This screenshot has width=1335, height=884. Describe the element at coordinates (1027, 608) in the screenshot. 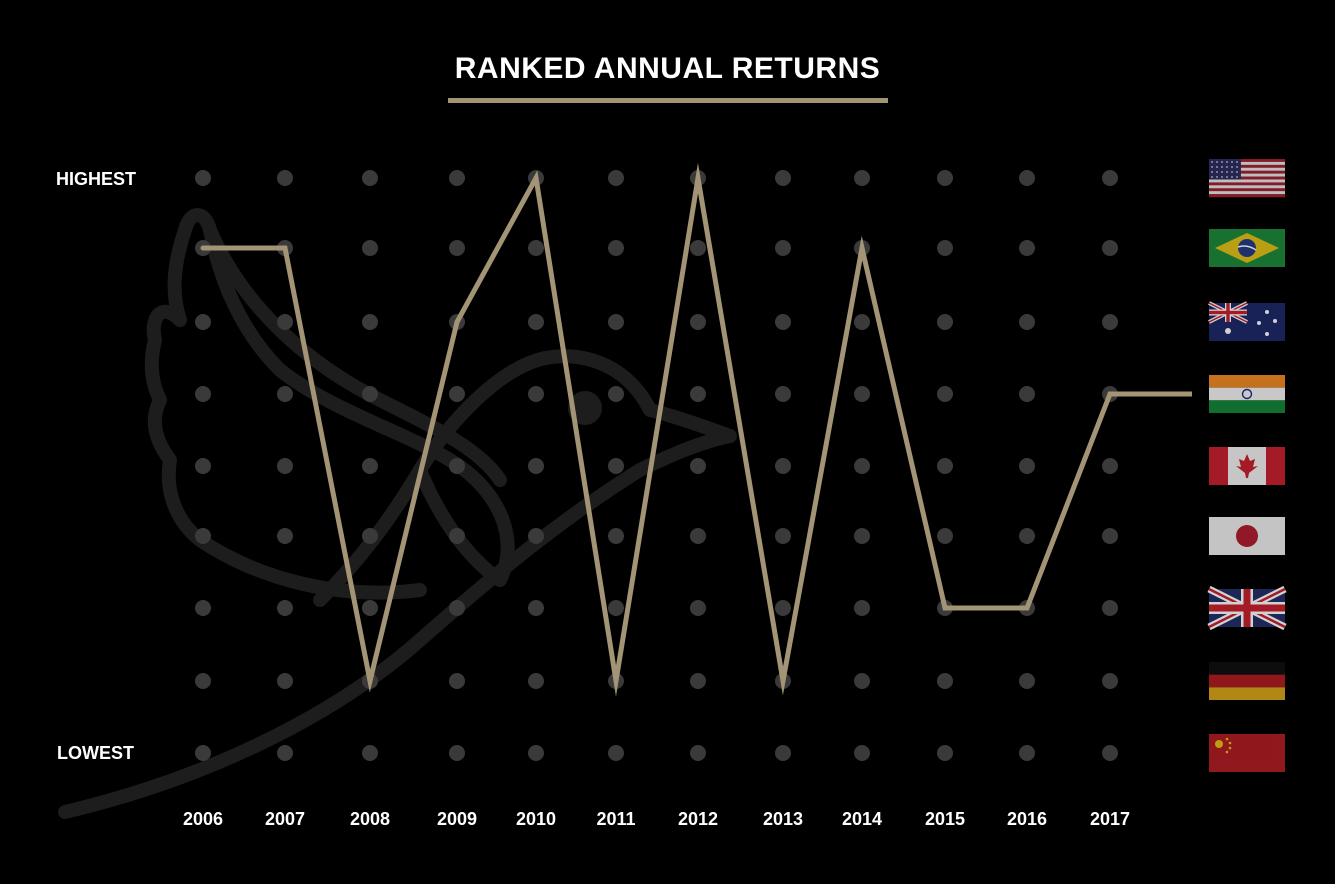

I see `data-point-2016` at that location.